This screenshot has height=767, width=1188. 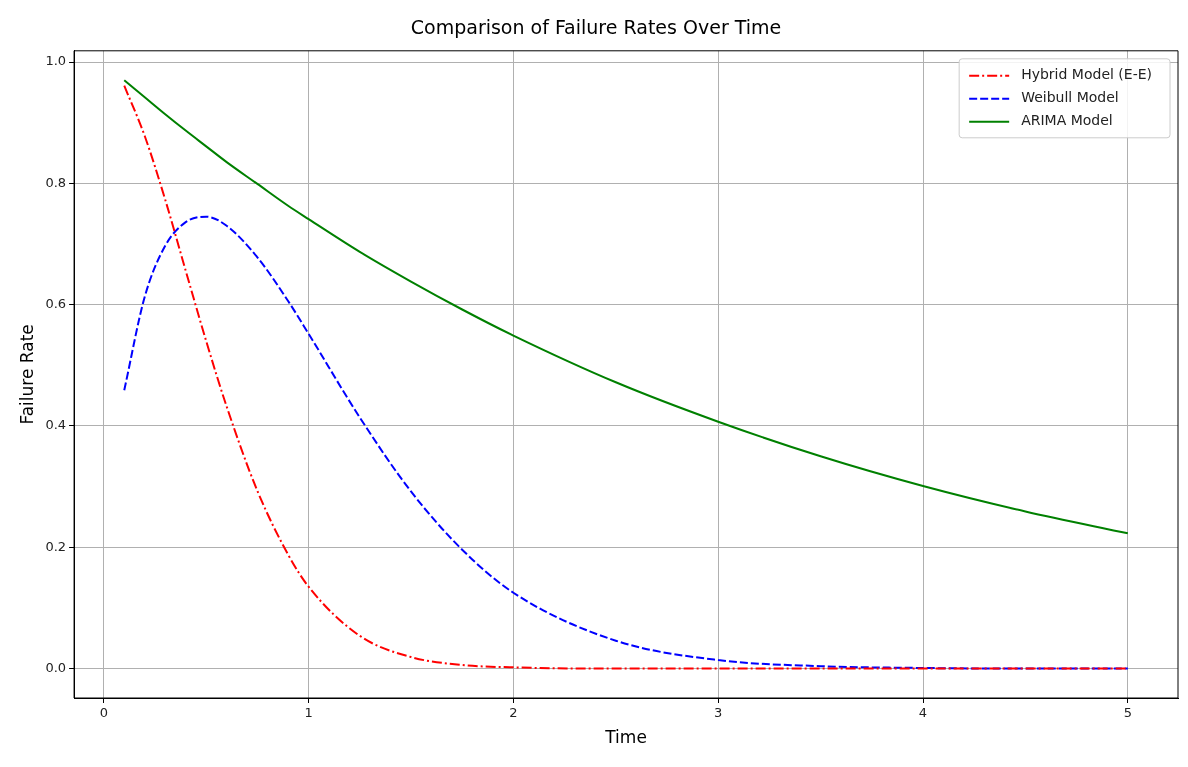 What do you see at coordinates (718, 713) in the screenshot?
I see `x-tick-label: 3` at bounding box center [718, 713].